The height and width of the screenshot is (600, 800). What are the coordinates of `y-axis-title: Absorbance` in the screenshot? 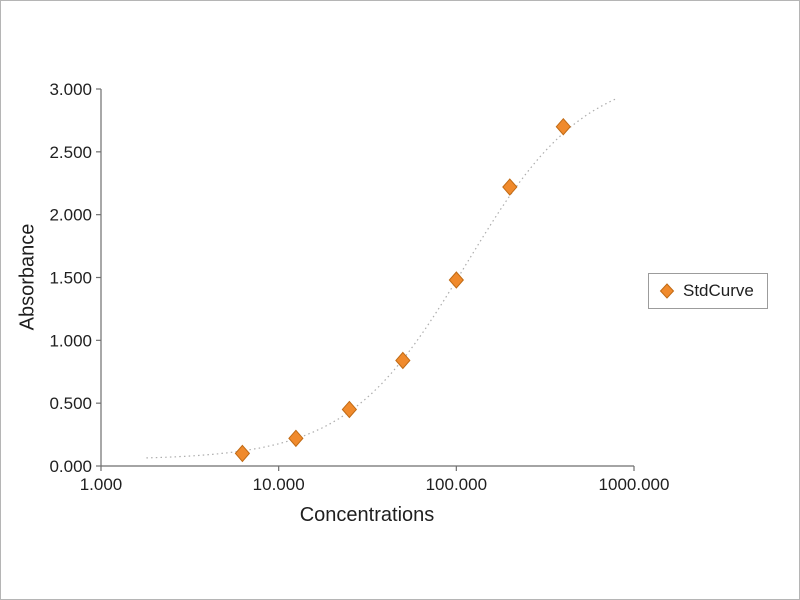 It's located at (27, 277).